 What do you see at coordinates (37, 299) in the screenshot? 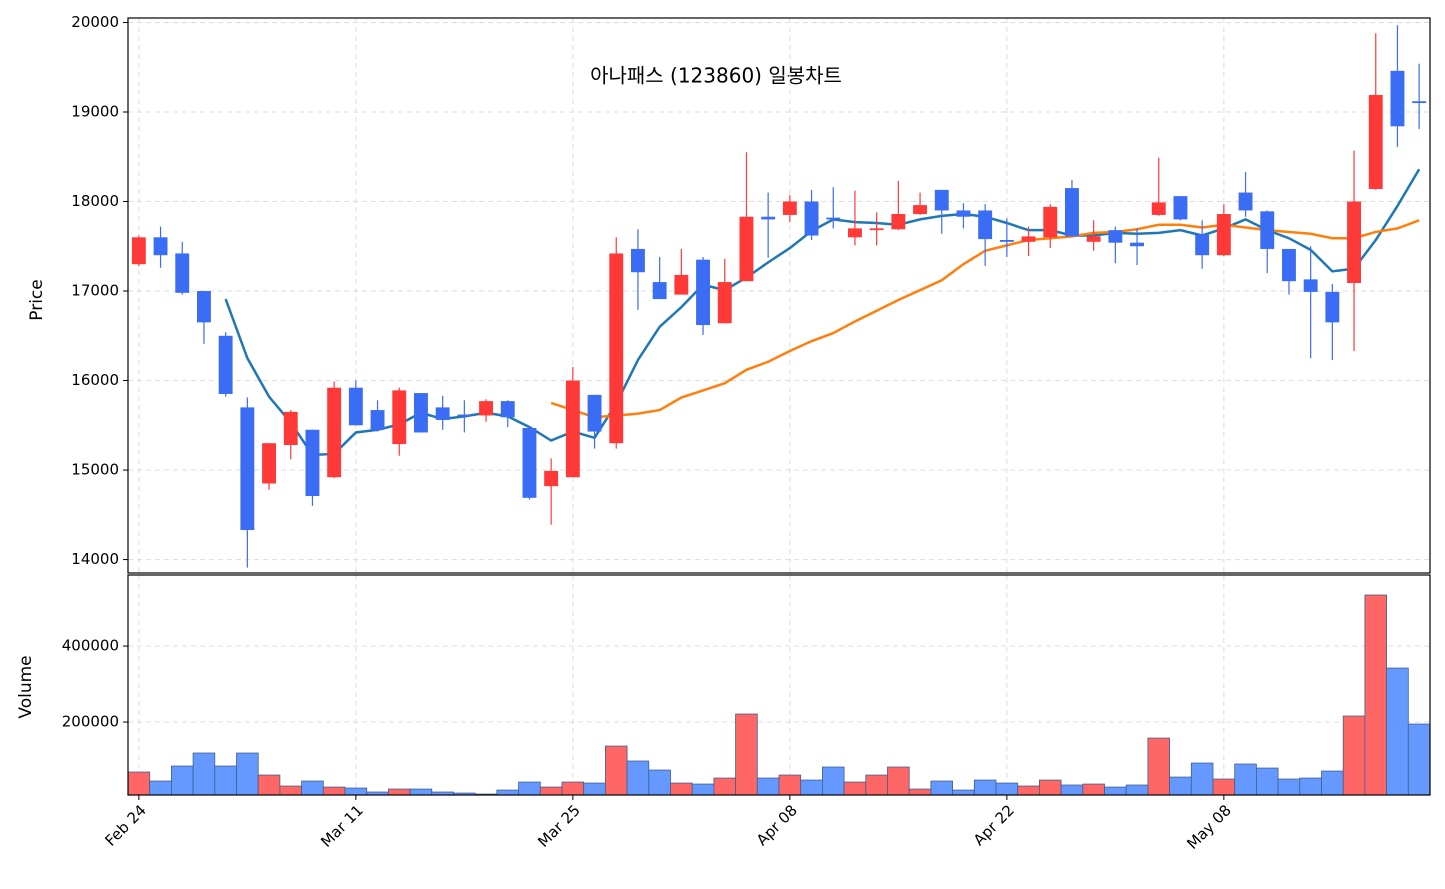
I see `y-axis-label: Price` at bounding box center [37, 299].